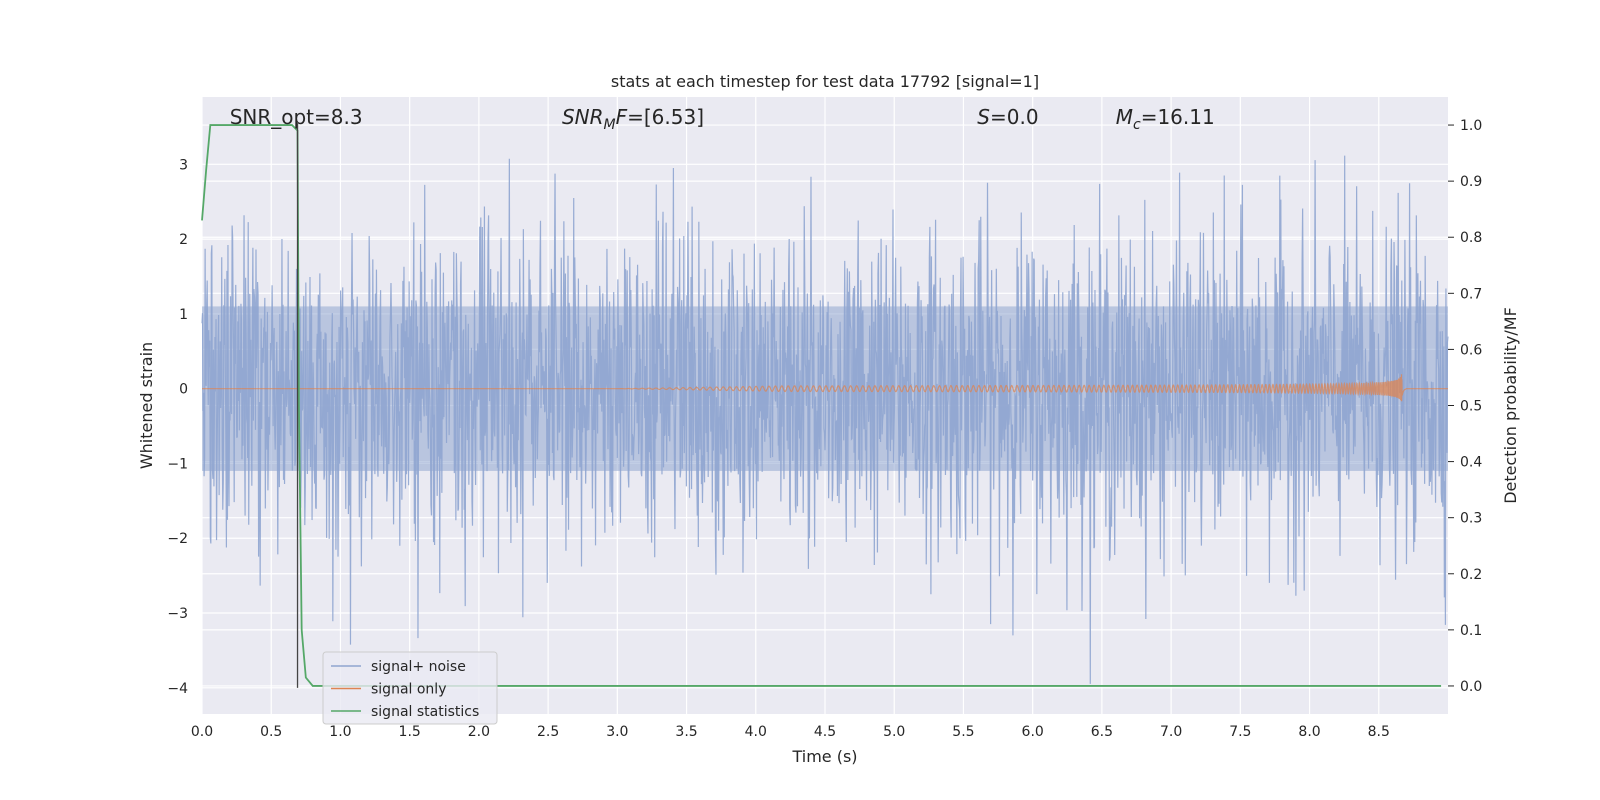  I want to click on x-tick-label: 5.0, so click(894, 732).